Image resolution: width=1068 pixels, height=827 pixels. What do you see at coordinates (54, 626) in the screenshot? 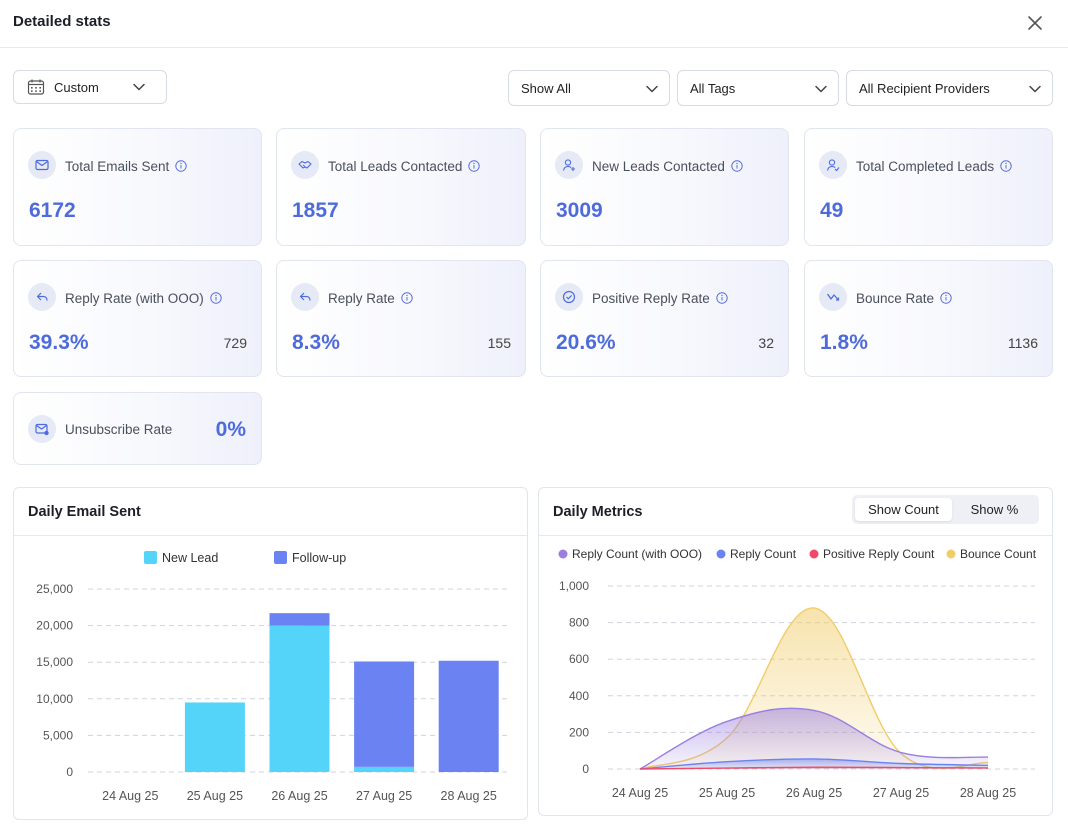
I see `y-tick-label: 20,000` at bounding box center [54, 626].